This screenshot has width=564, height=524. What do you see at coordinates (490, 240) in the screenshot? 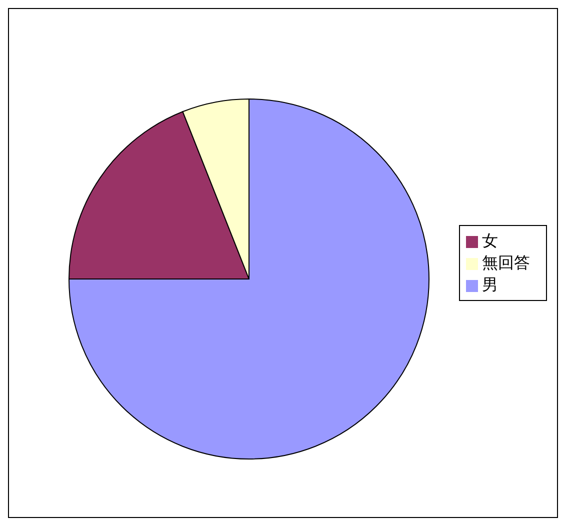
I see `legend-label: 女` at bounding box center [490, 240].